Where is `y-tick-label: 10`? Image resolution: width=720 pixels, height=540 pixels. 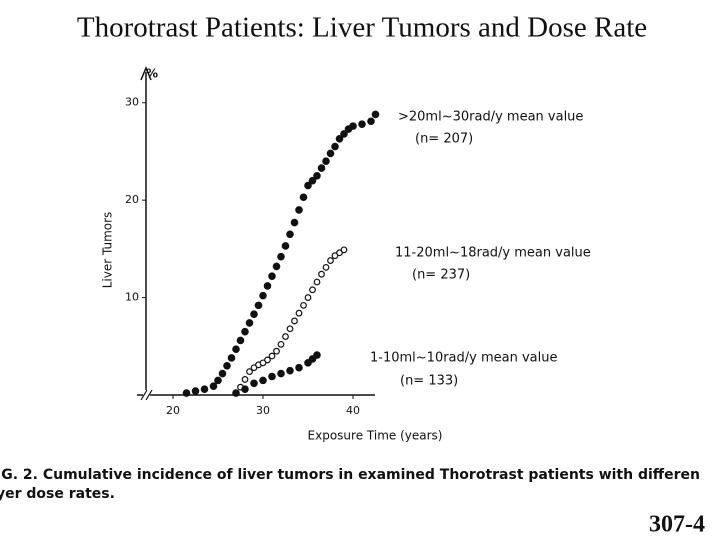 y-tick-label: 10 is located at coordinates (132, 297).